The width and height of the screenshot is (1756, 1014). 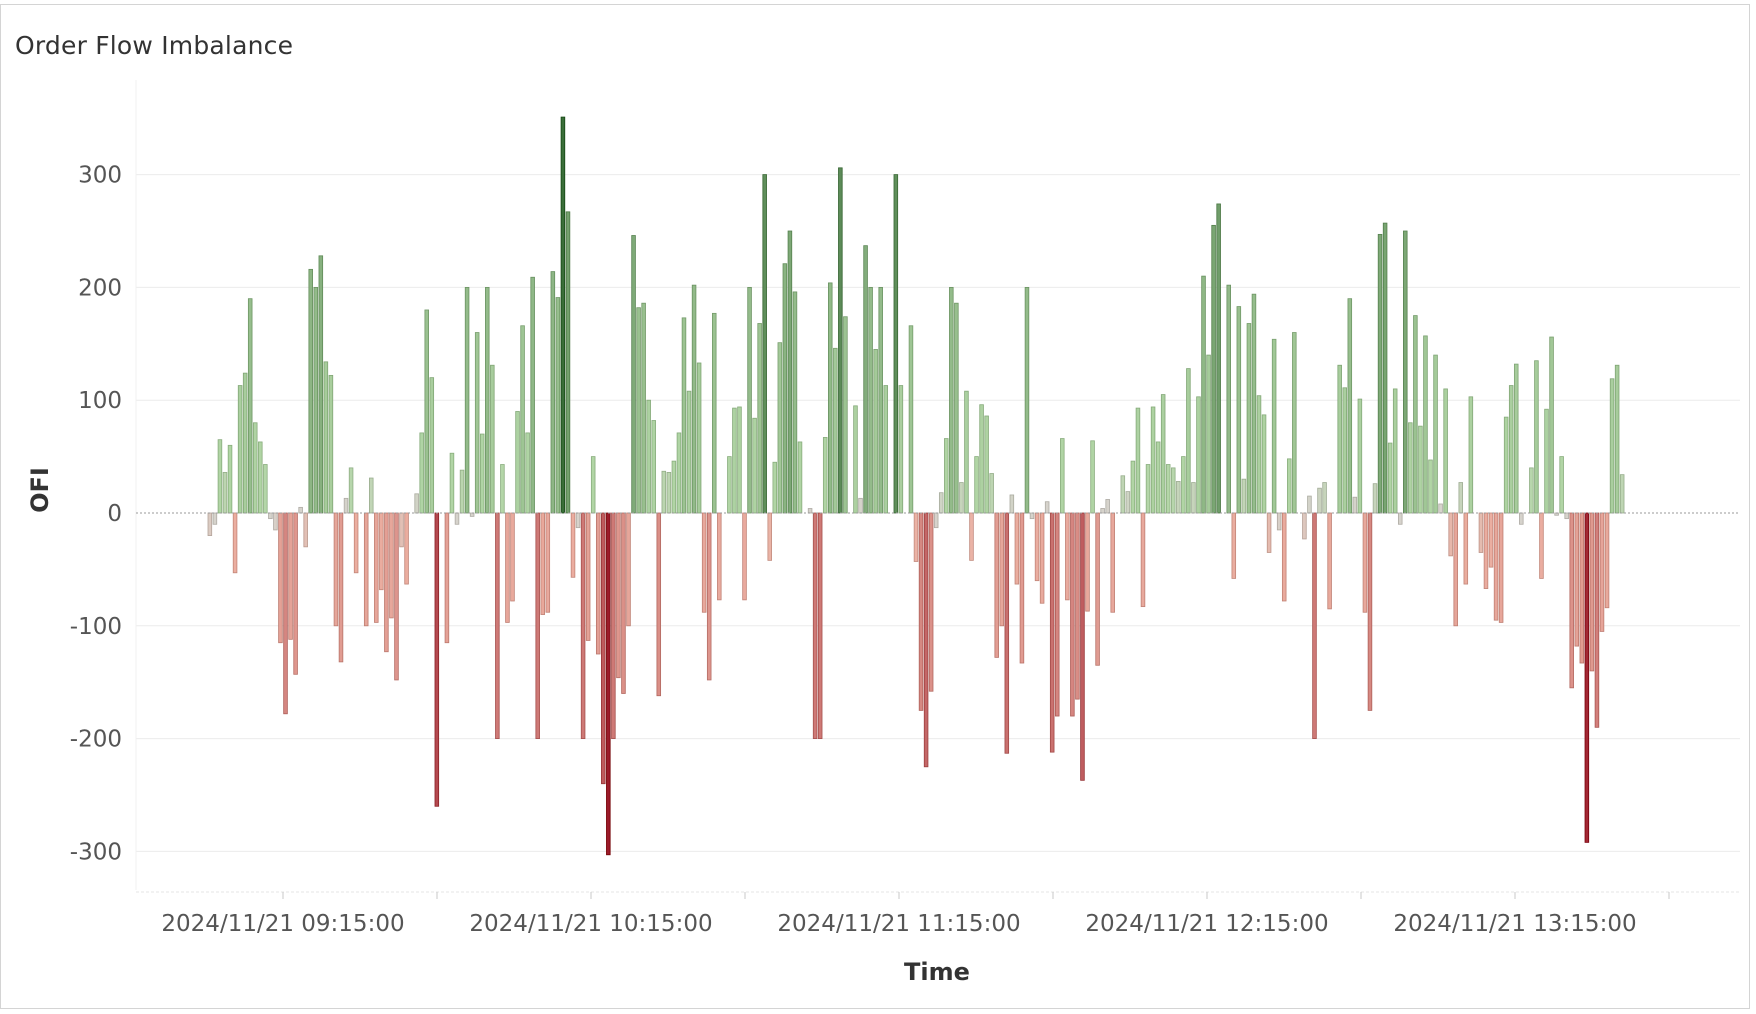 I want to click on y-tick-label: -300, so click(x=96, y=852).